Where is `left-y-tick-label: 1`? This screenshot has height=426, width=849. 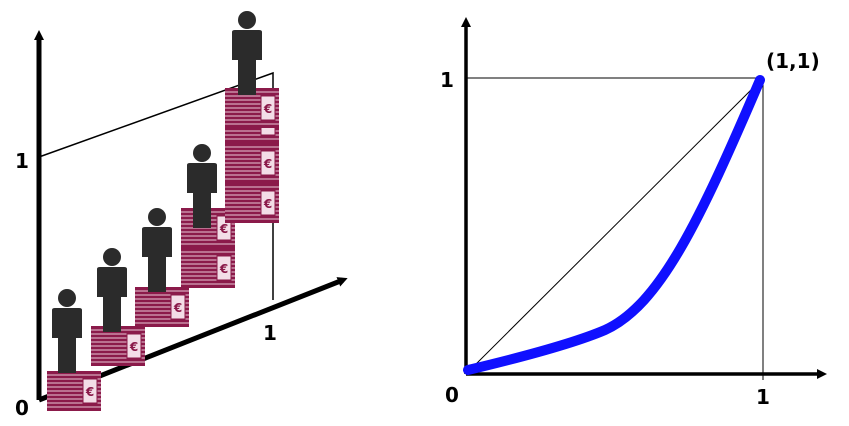
left-y-tick-label: 1 is located at coordinates (22, 161).